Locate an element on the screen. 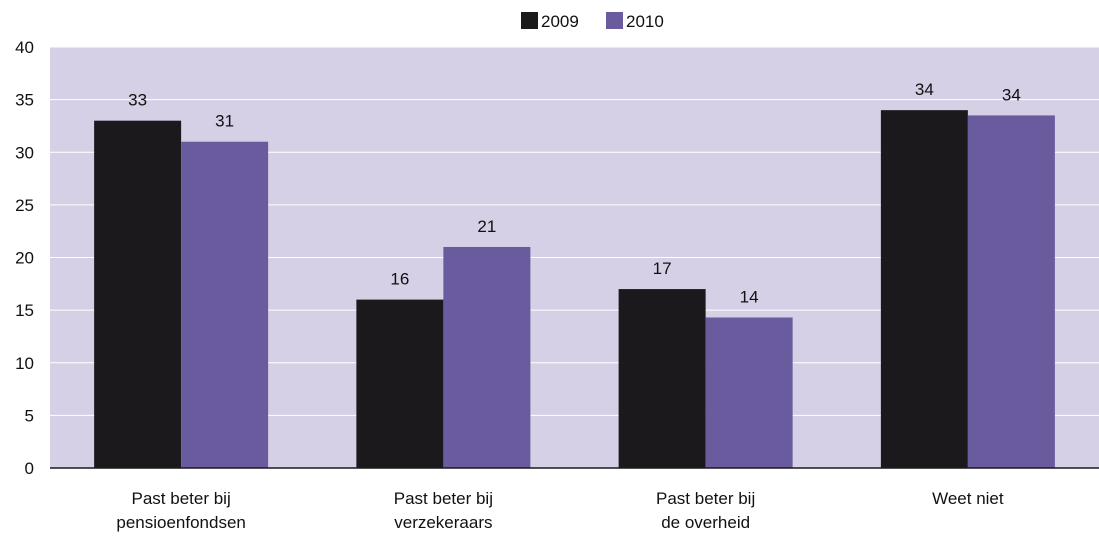  data-label: 33 is located at coordinates (137, 100).